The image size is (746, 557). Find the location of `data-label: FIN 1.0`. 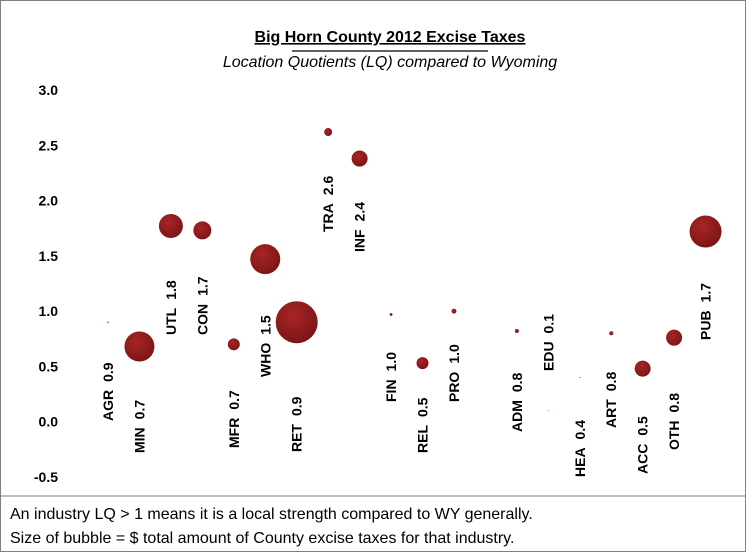

data-label: FIN 1.0 is located at coordinates (391, 377).